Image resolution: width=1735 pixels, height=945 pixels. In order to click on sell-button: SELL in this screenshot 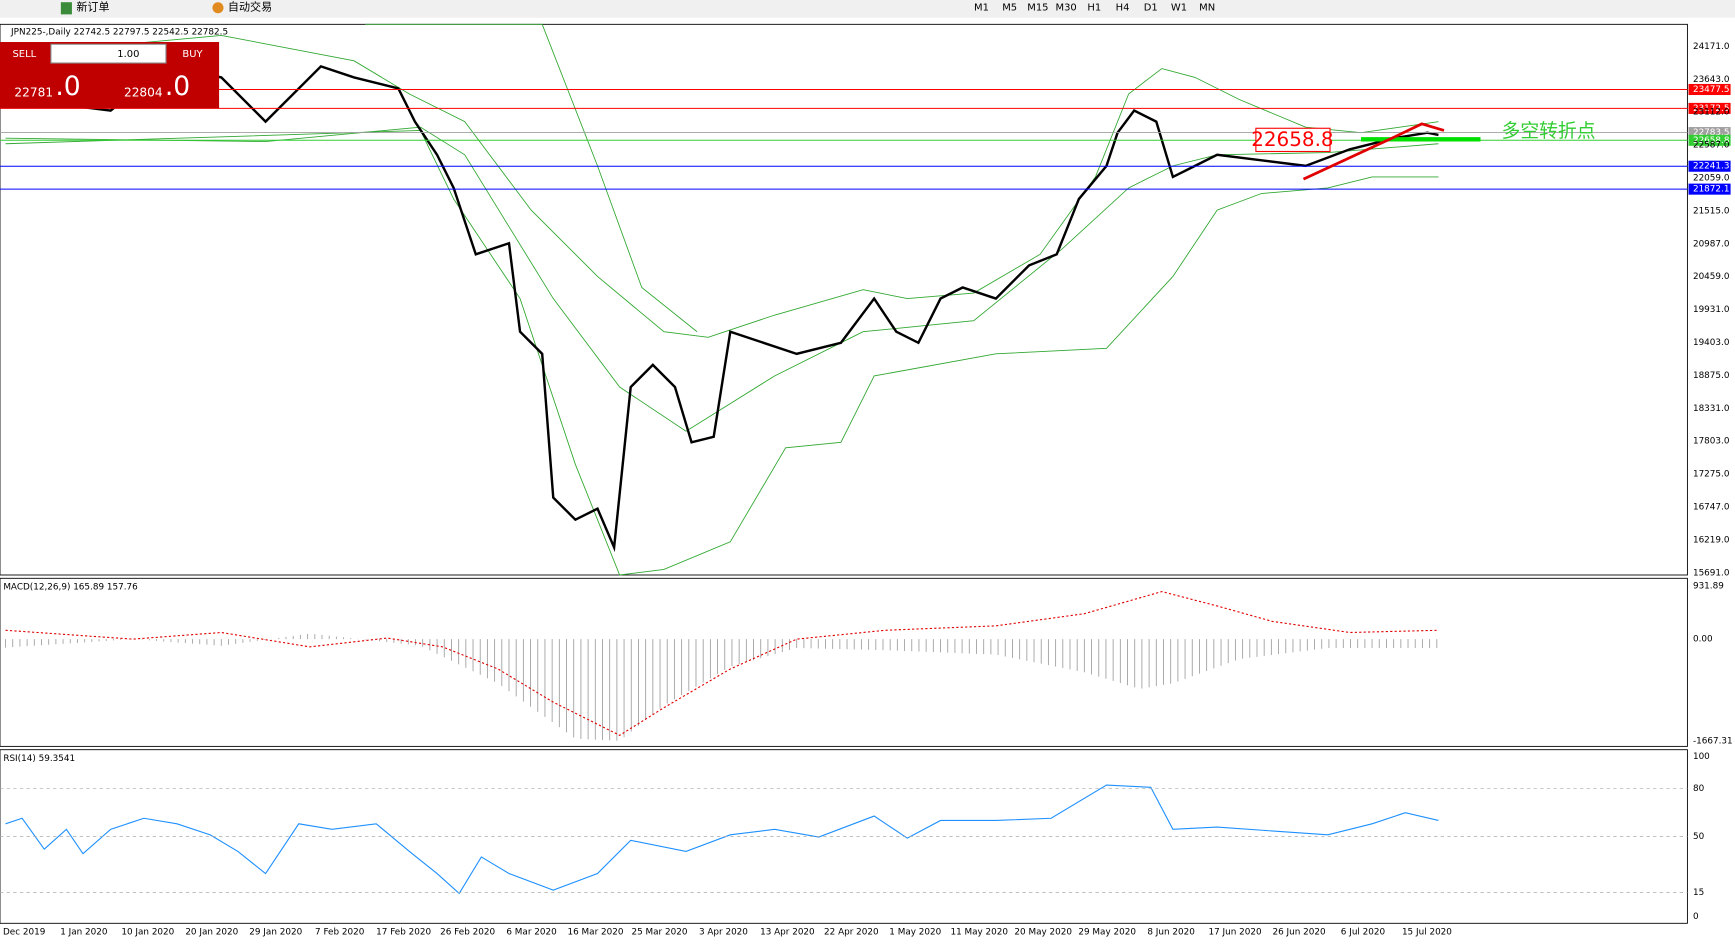, I will do `click(25, 54)`.